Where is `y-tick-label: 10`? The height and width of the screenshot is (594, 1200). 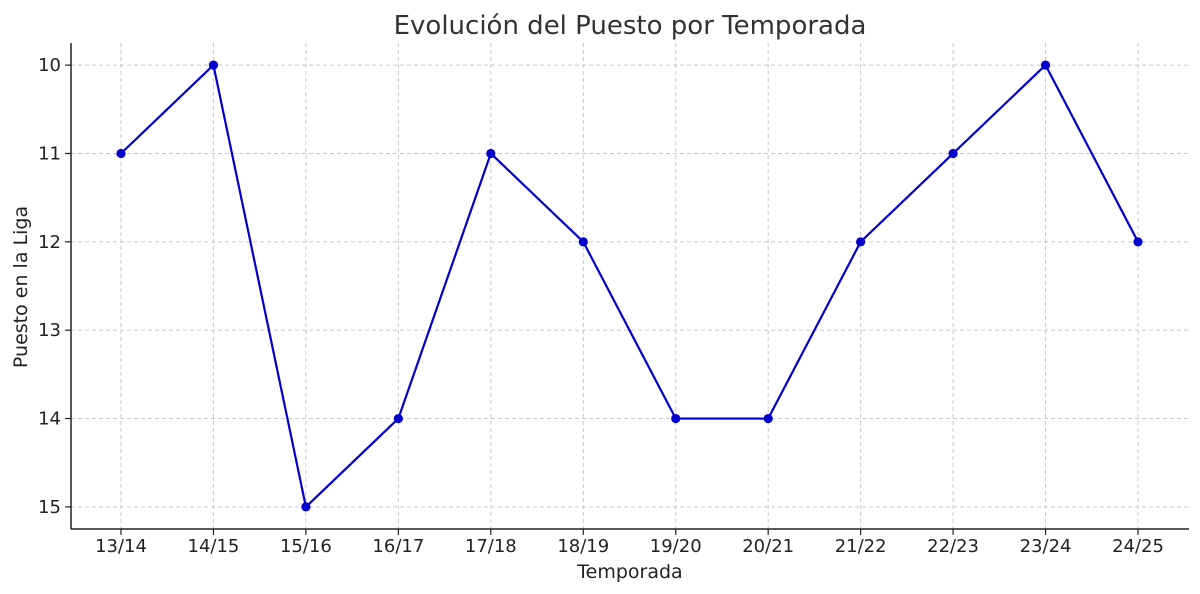 y-tick-label: 10 is located at coordinates (49, 65).